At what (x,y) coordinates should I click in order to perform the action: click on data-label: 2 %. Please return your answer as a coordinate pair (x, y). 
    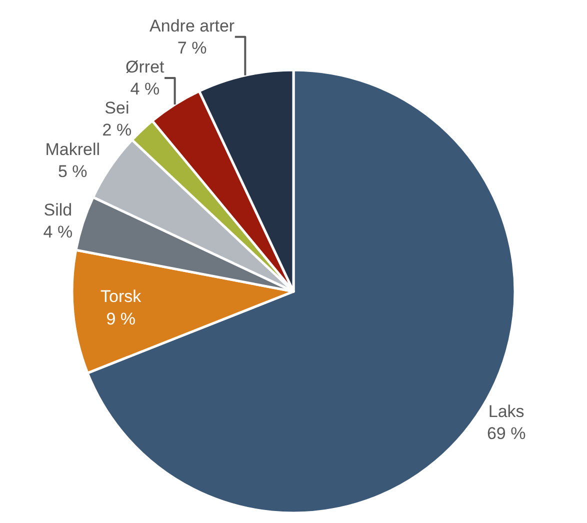
    Looking at the image, I should click on (117, 130).